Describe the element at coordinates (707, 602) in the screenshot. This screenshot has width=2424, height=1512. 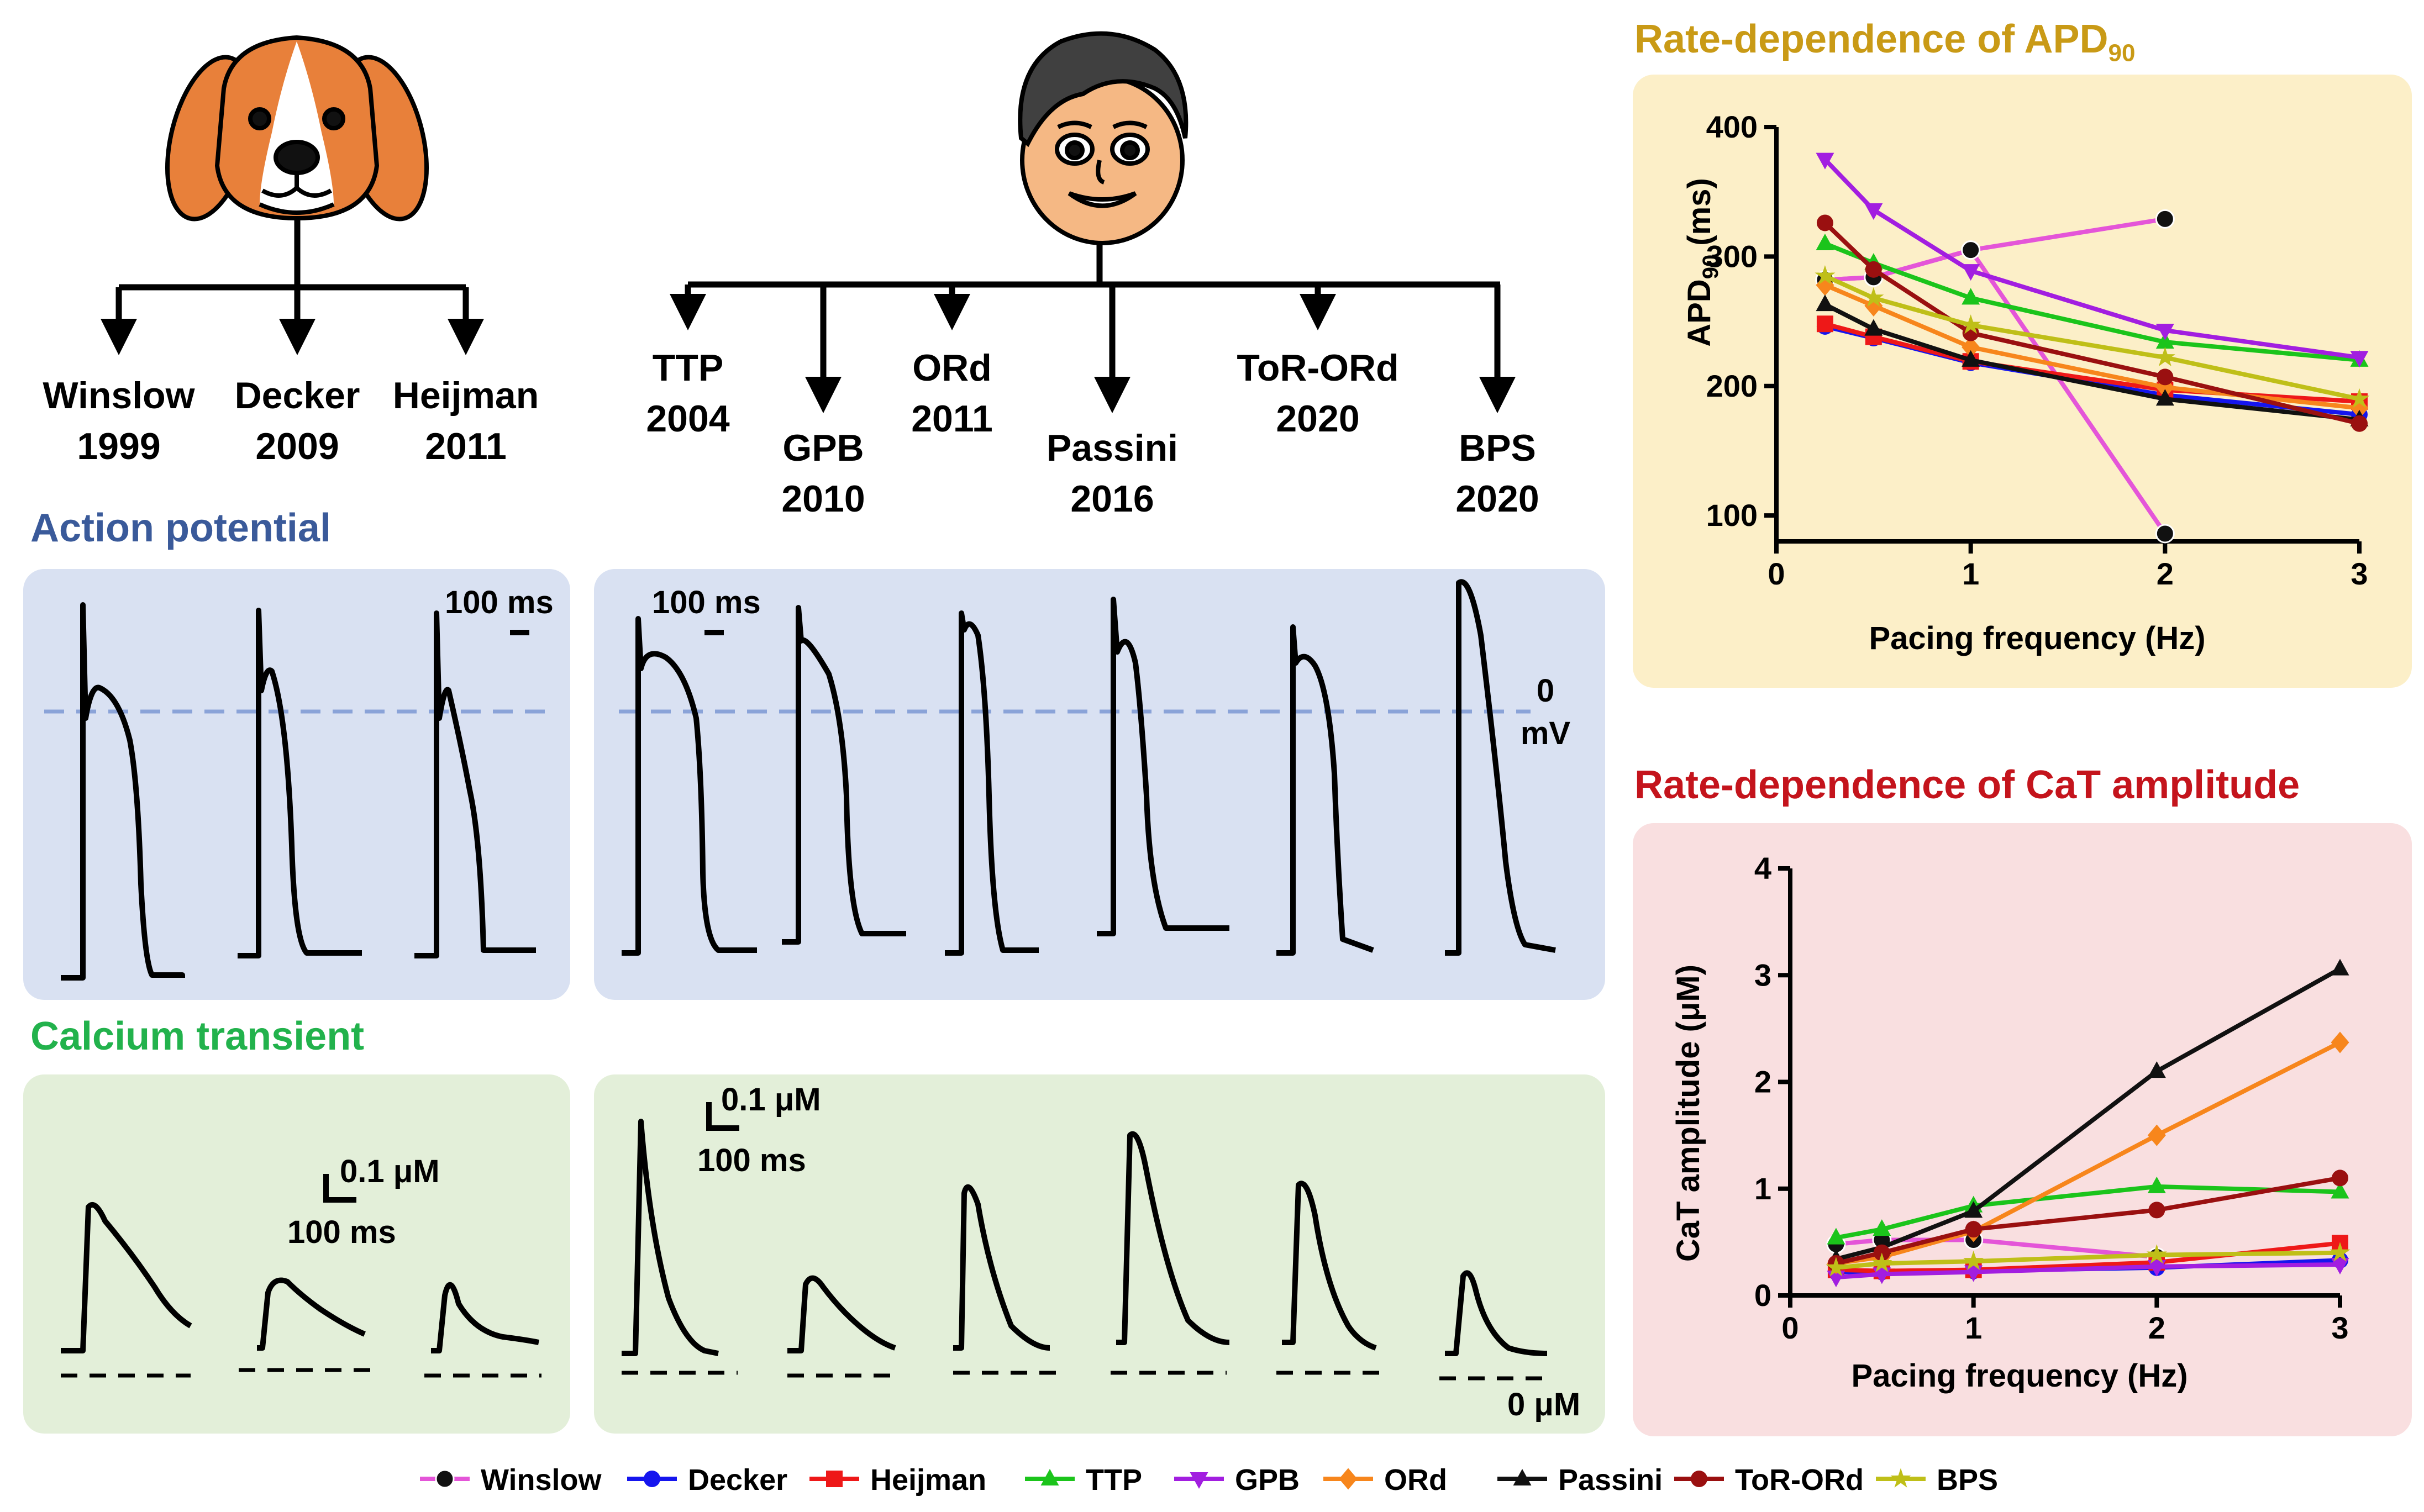
I see `ap-human-time-label: 100 ms` at that location.